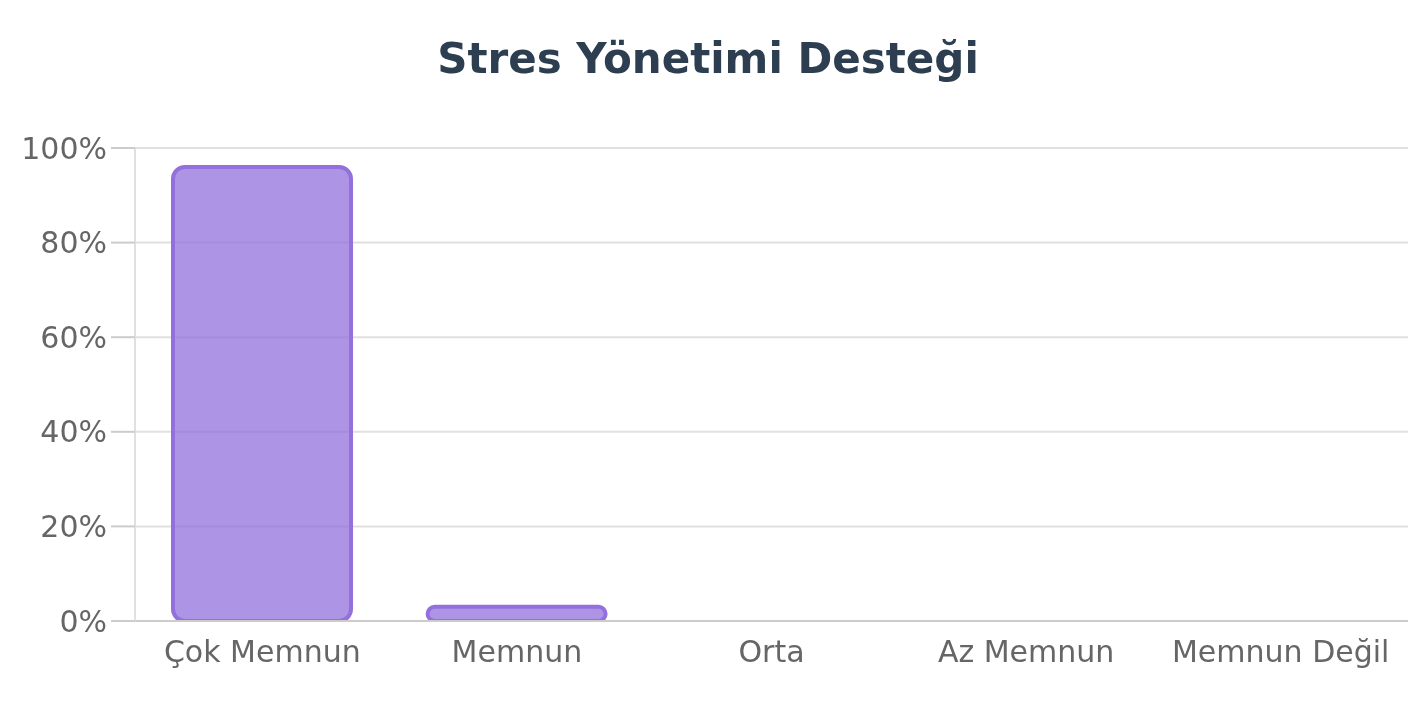 The height and width of the screenshot is (708, 1416). What do you see at coordinates (83, 621) in the screenshot?
I see `y-tick-label: 0%` at bounding box center [83, 621].